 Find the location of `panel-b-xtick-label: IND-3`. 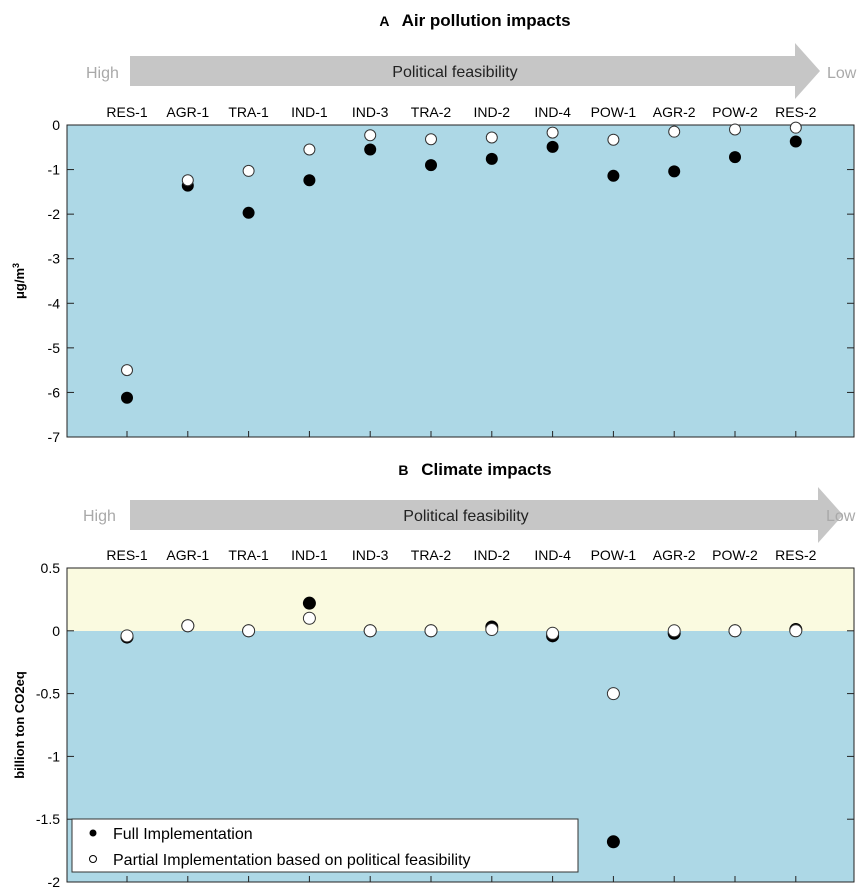

panel-b-xtick-label: IND-3 is located at coordinates (370, 555).